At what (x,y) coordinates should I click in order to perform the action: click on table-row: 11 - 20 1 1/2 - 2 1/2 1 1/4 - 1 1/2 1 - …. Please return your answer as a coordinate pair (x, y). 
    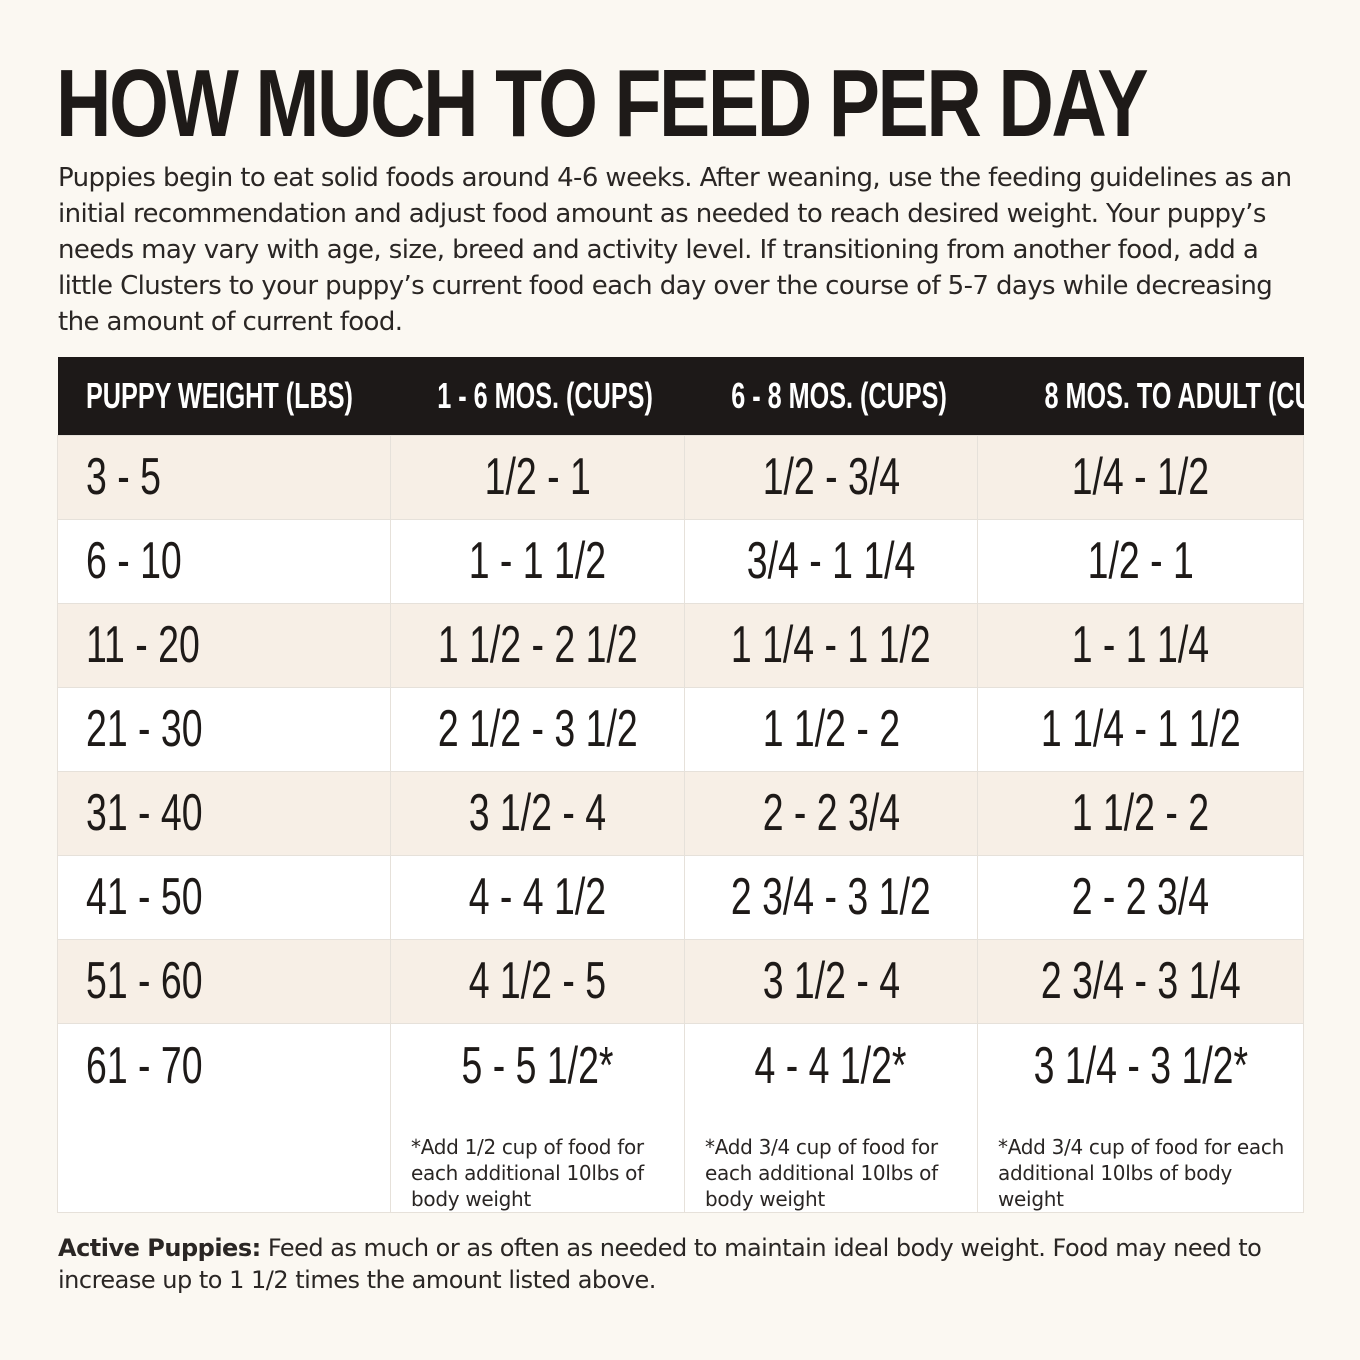
    Looking at the image, I should click on (680, 645).